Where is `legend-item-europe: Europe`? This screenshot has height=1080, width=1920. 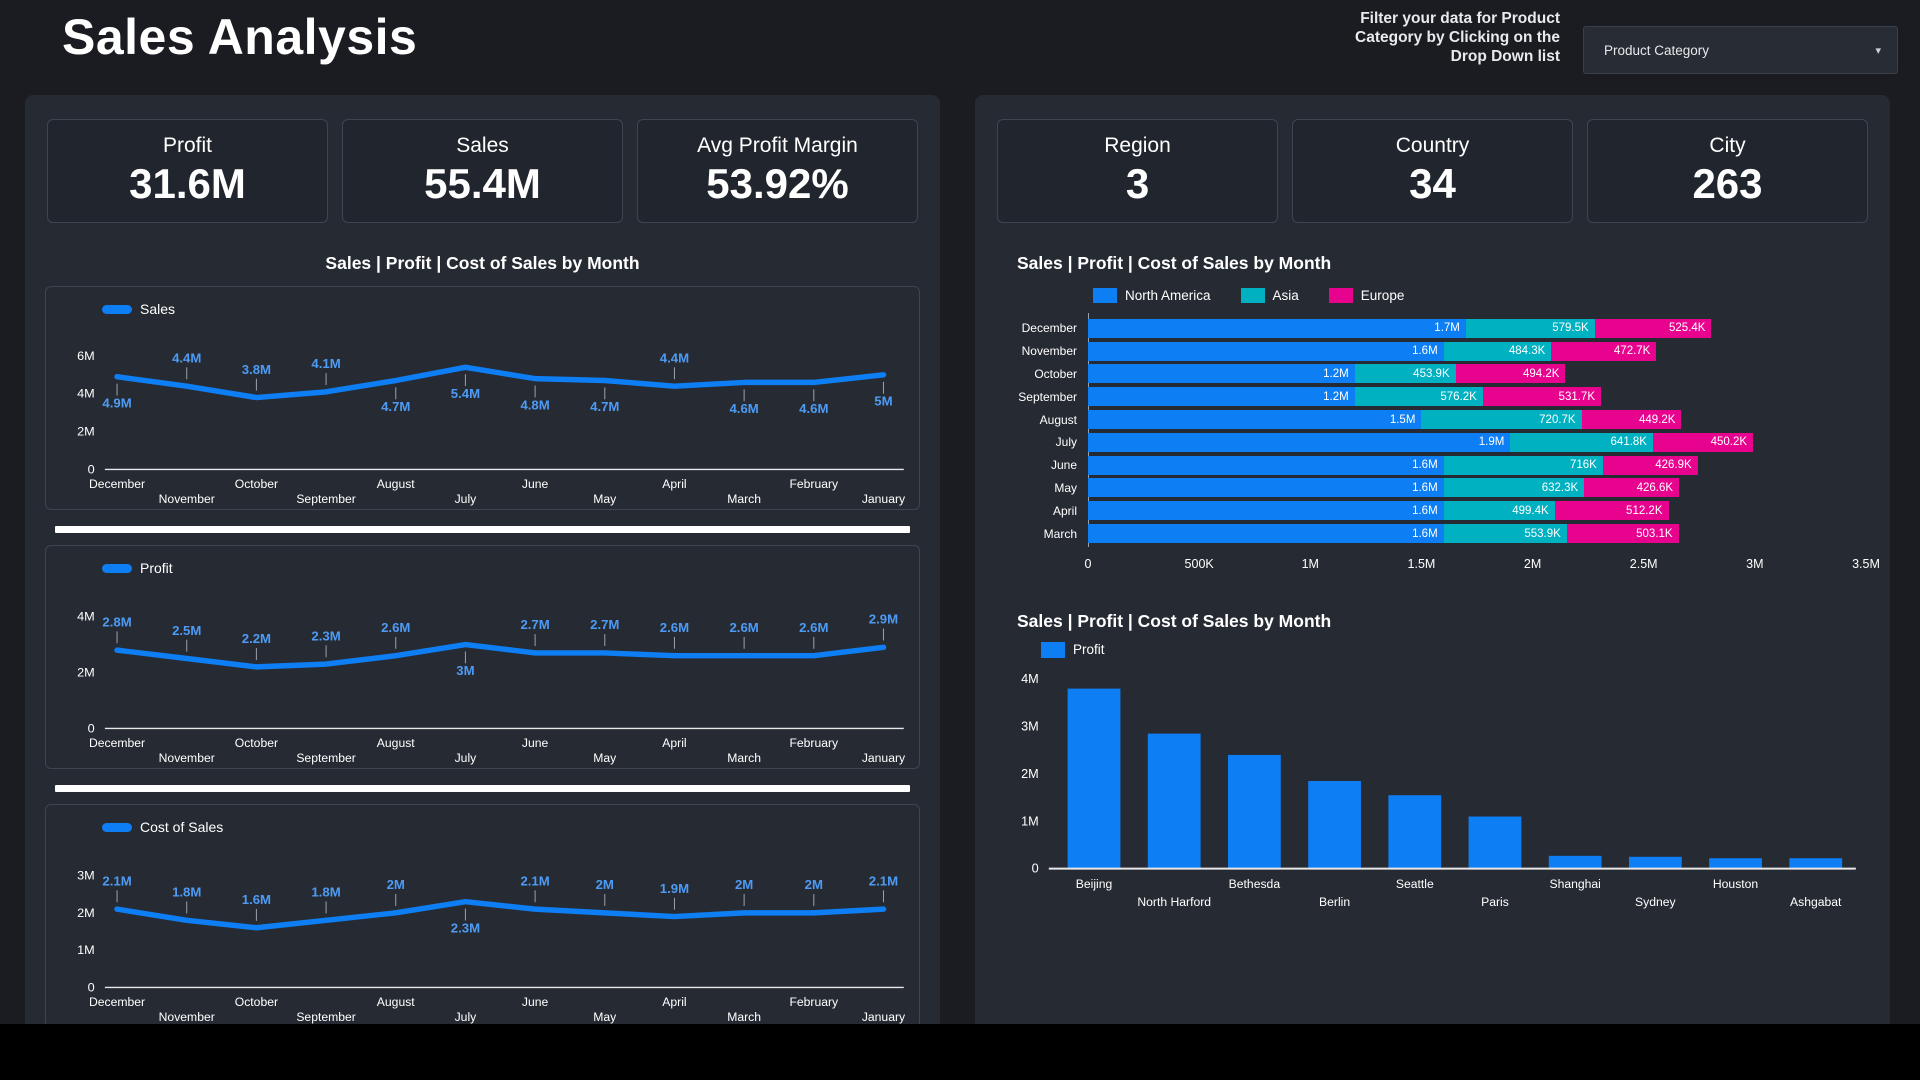 legend-item-europe: Europe is located at coordinates (1366, 295).